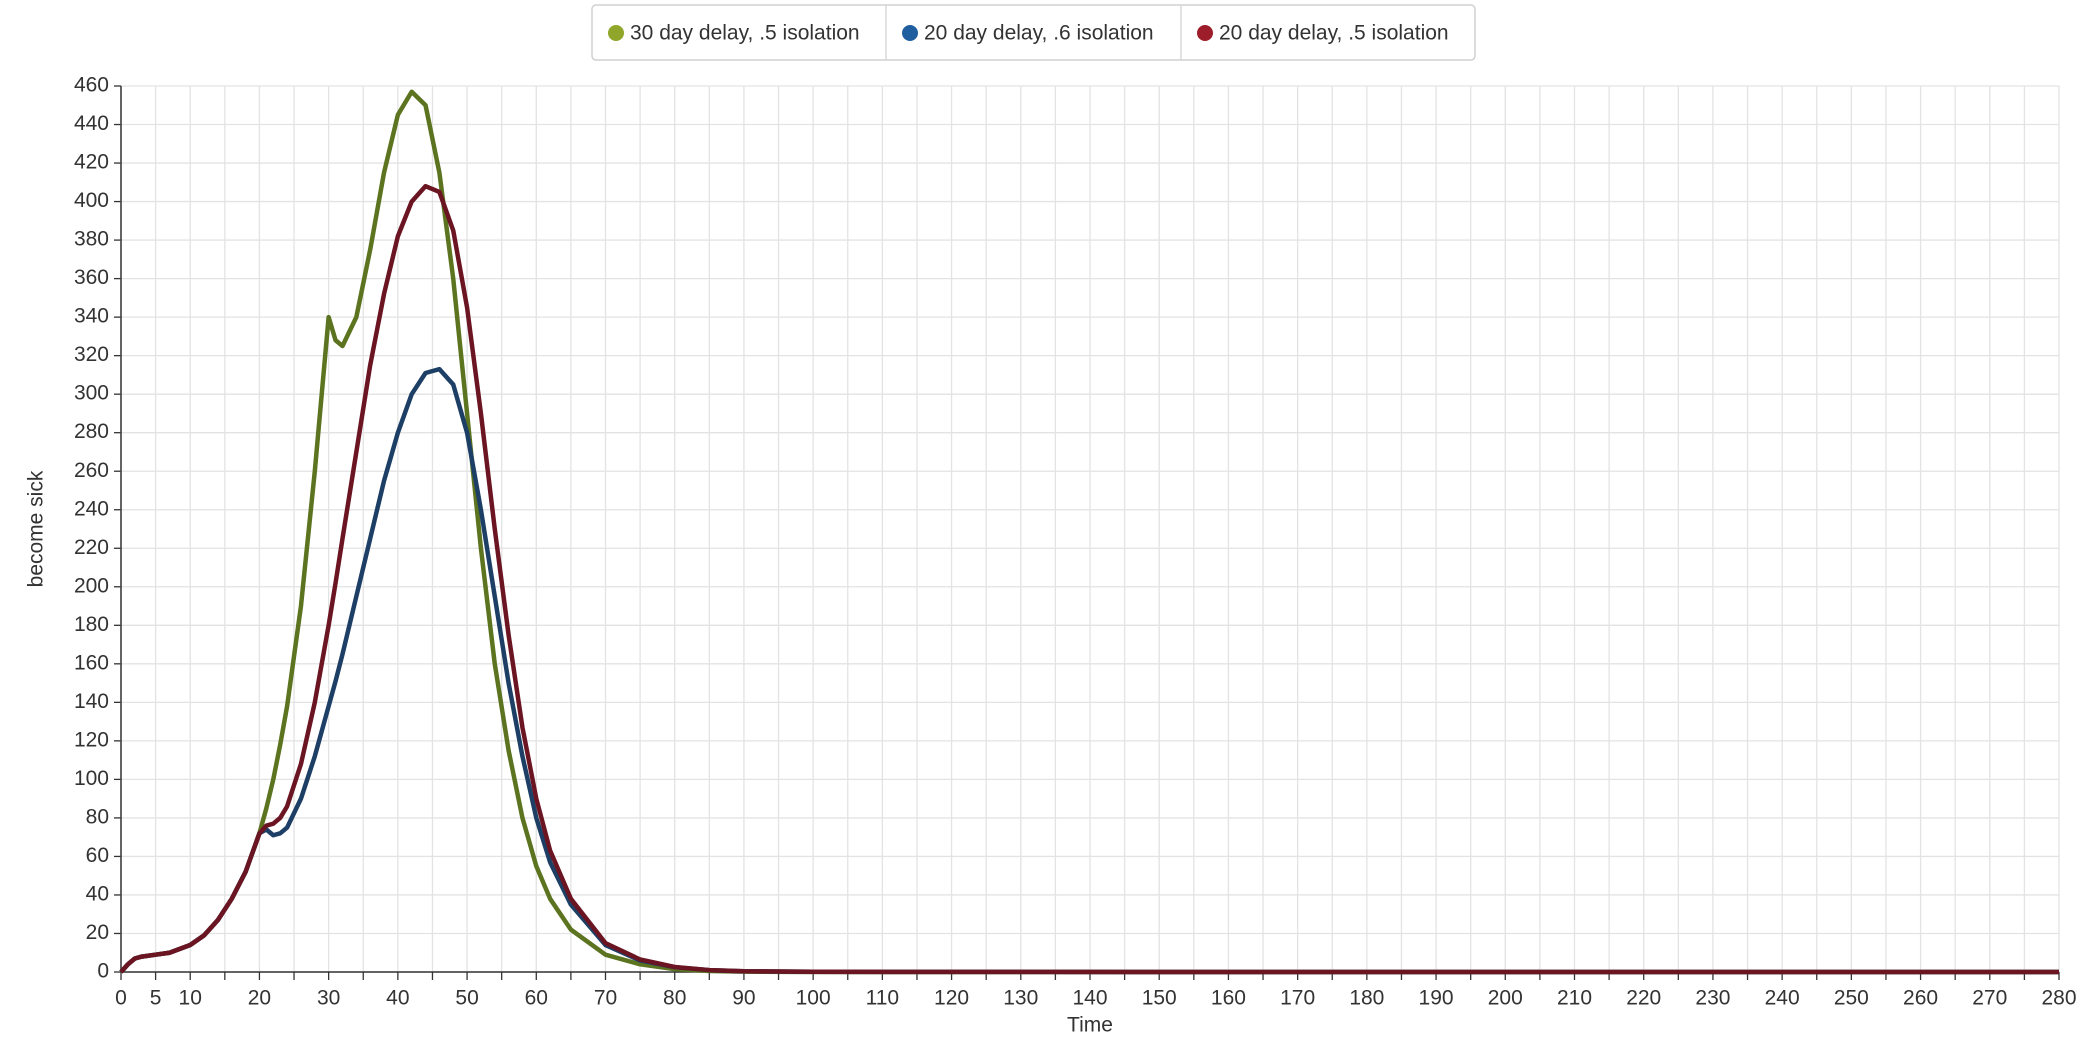 This screenshot has width=2080, height=1050. I want to click on x-tick-label: 120, so click(951, 998).